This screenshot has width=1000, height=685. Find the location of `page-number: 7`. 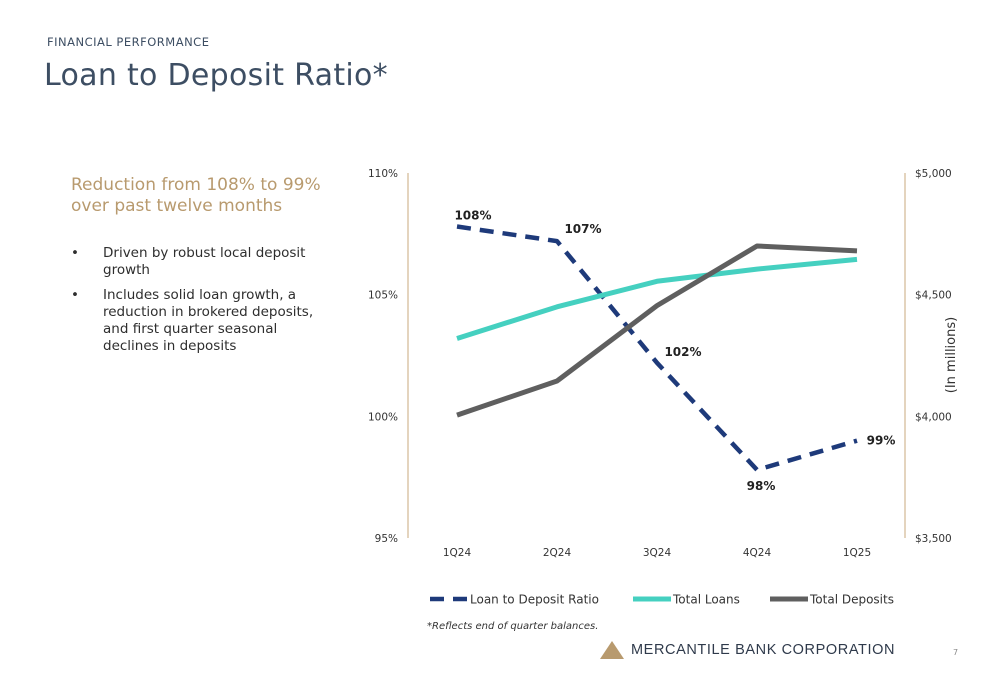

page-number: 7 is located at coordinates (956, 652).